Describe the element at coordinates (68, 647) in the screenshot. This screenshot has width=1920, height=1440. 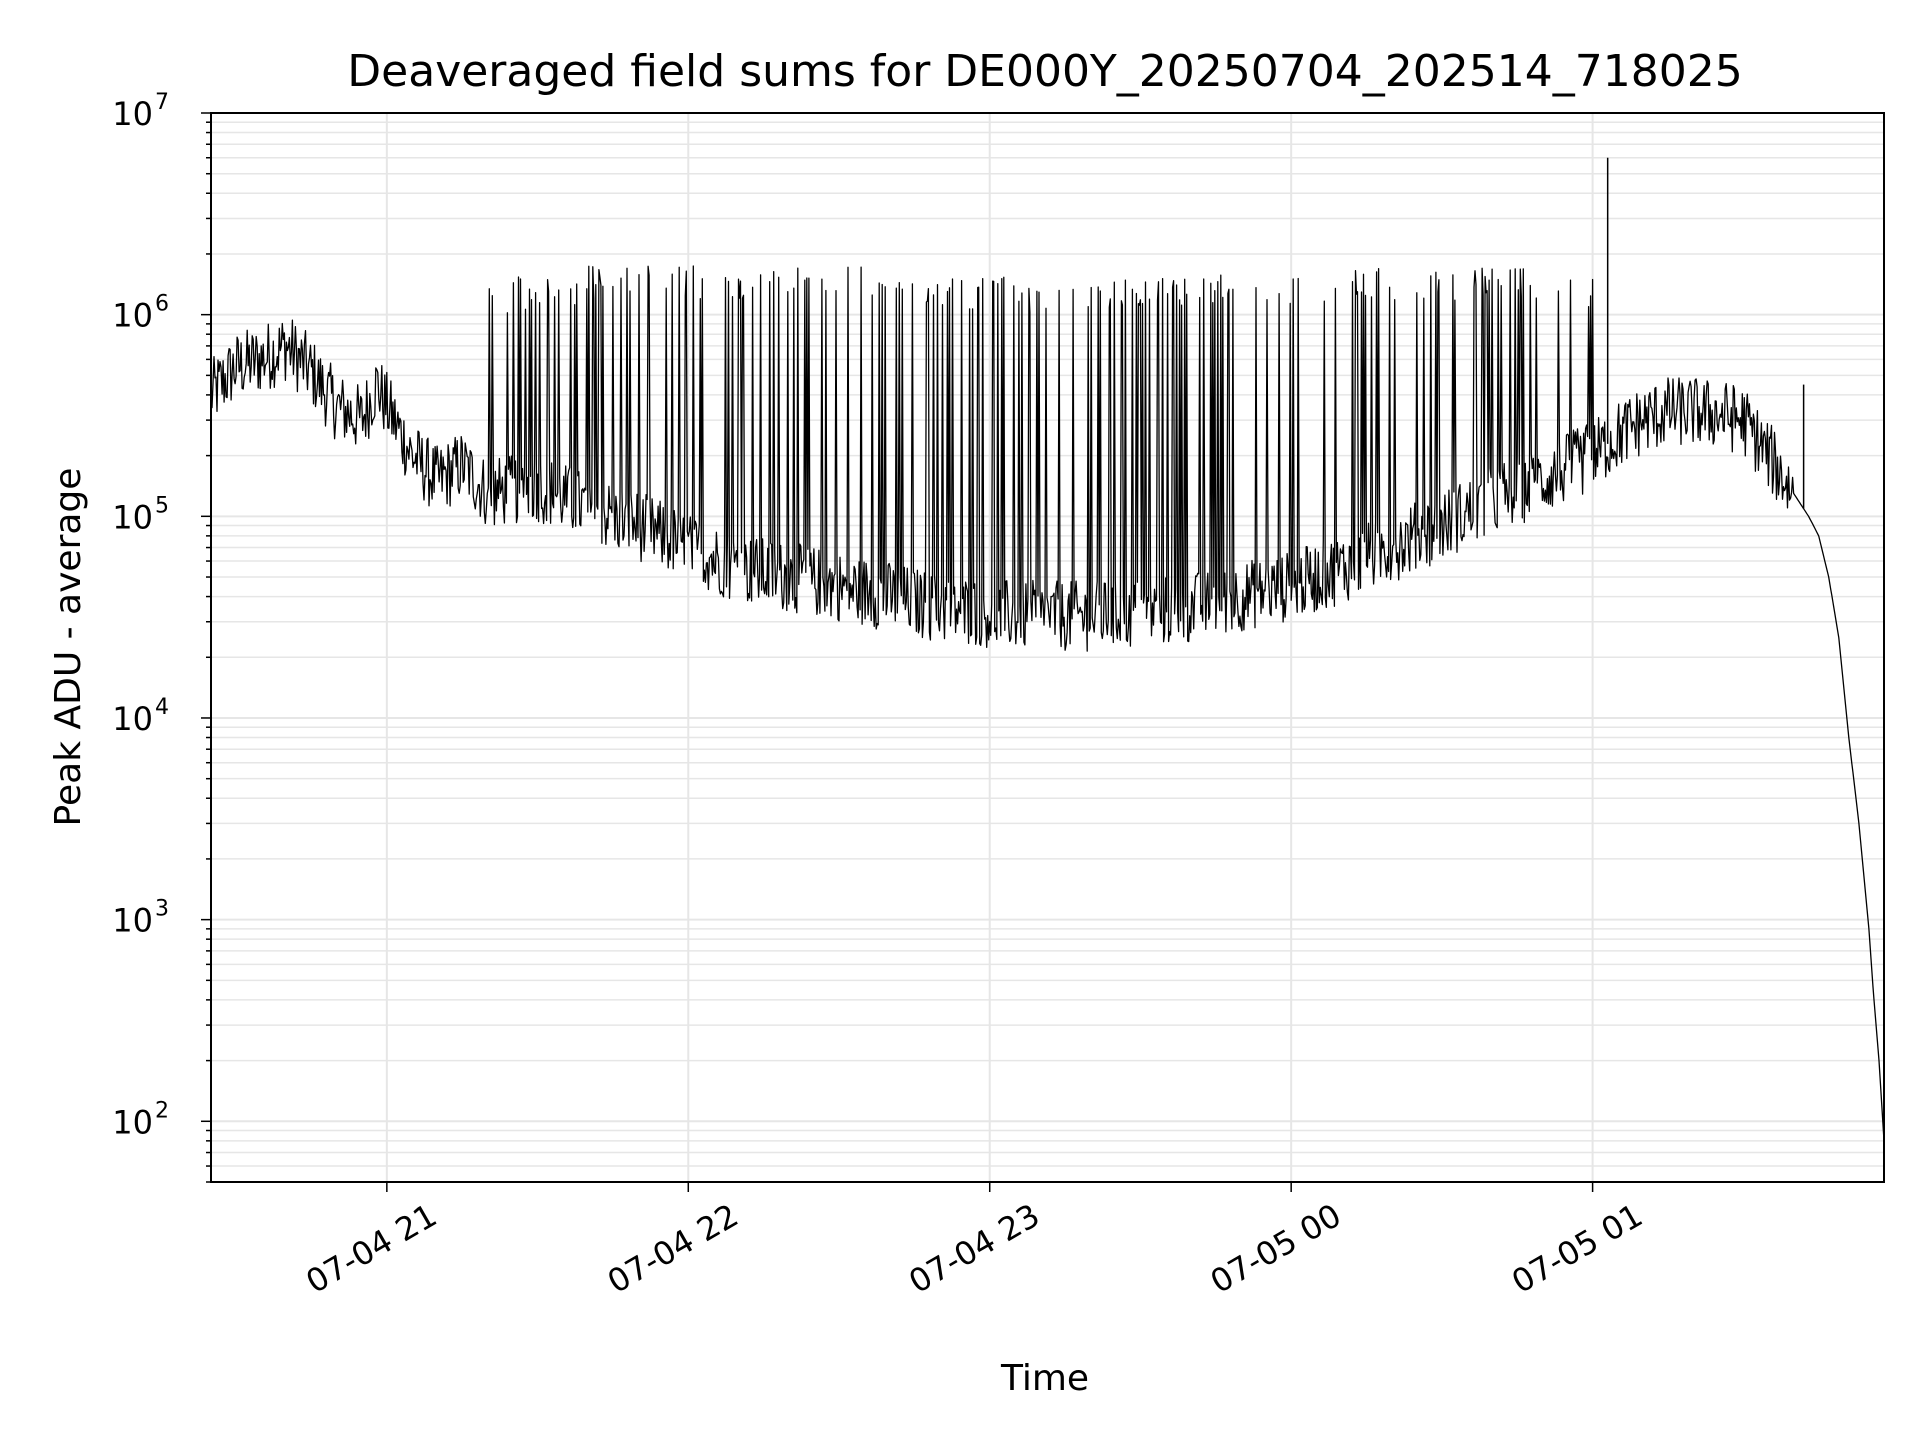
I see `y-axis-label: Peak ADU - average` at that location.